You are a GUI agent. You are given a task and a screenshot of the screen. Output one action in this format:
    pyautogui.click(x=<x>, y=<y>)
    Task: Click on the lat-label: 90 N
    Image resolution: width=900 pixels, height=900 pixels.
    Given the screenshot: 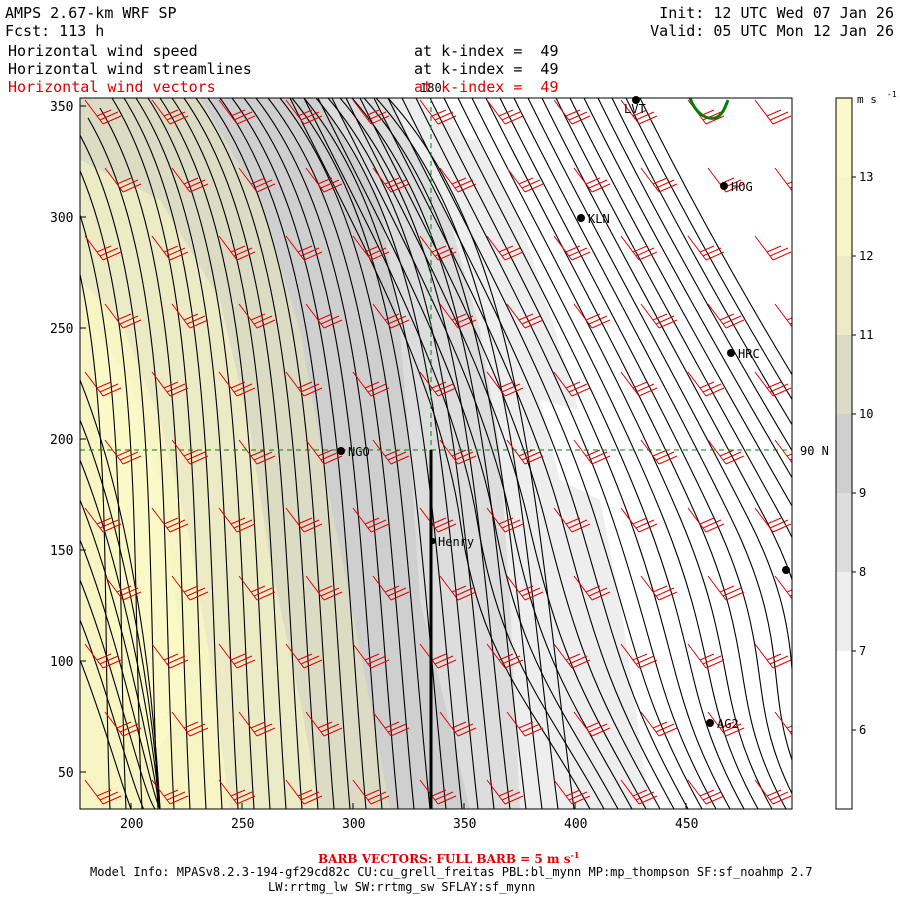 What is the action you would take?
    pyautogui.click(x=814, y=451)
    